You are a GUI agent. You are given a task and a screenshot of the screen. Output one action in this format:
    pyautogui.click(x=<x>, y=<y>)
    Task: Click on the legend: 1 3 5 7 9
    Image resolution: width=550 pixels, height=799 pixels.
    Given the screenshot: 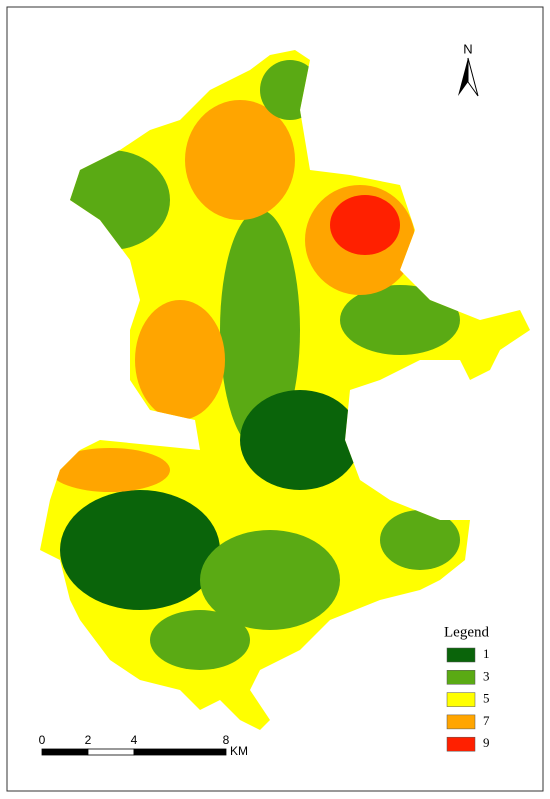 What is the action you would take?
    pyautogui.click(x=468, y=699)
    